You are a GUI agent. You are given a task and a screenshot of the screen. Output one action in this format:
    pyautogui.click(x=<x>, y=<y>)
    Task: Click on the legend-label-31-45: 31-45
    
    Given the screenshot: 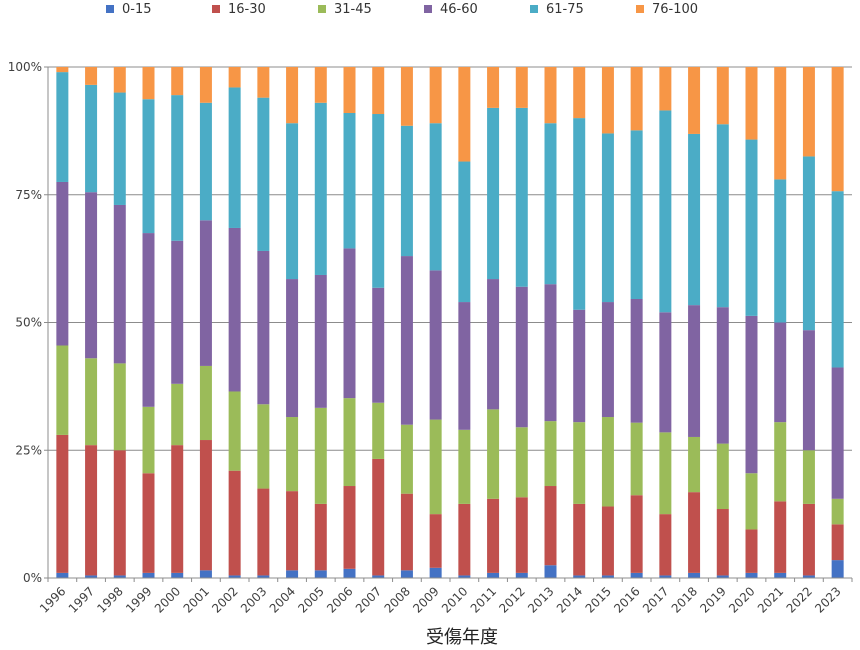 What is the action you would take?
    pyautogui.click(x=353, y=9)
    